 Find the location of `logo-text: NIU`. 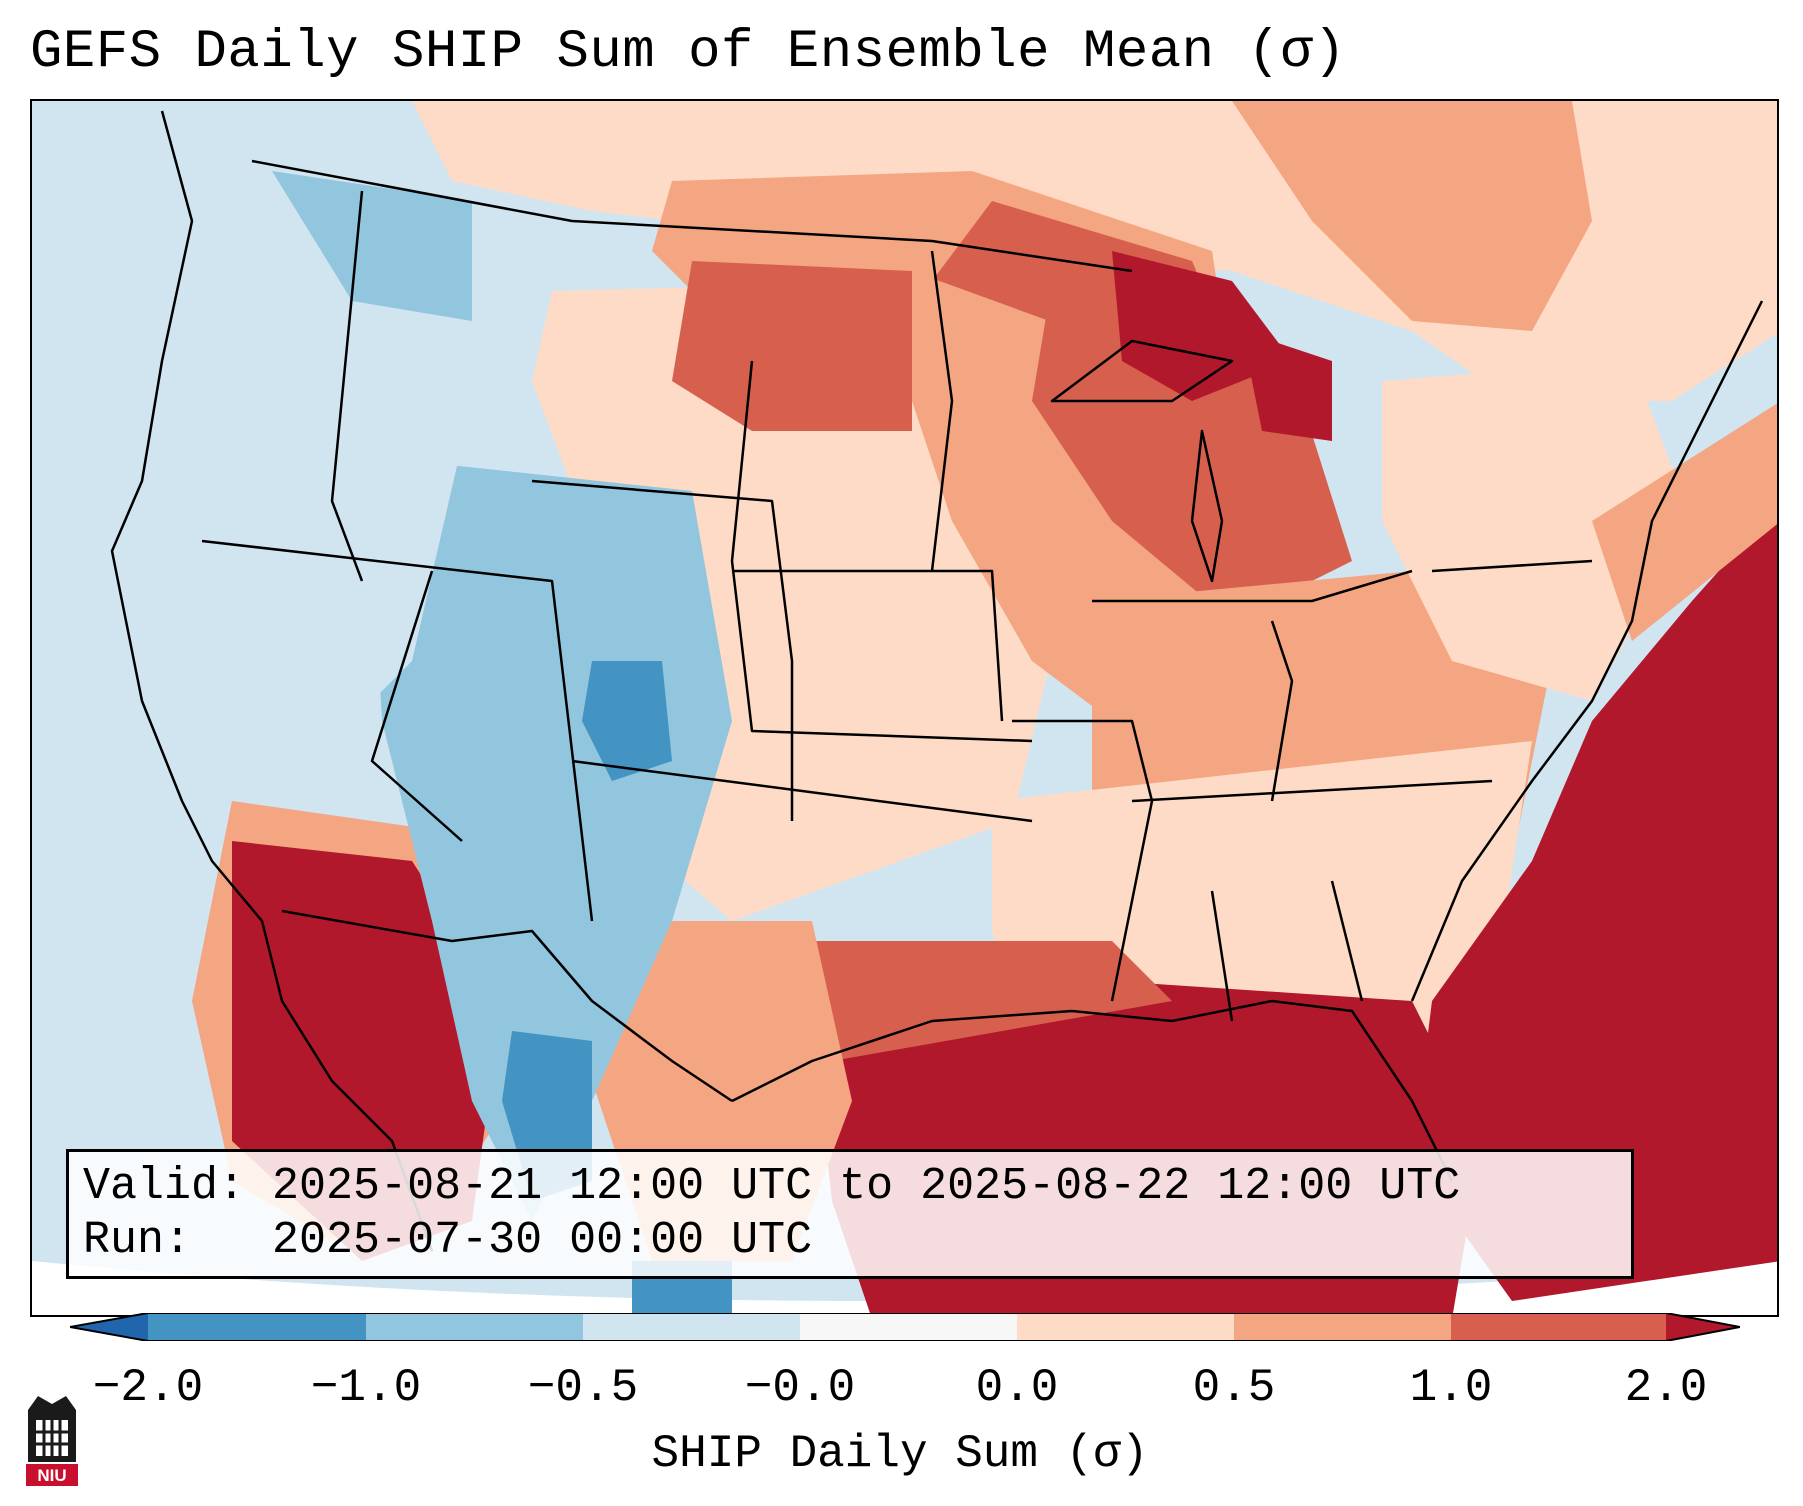

logo-text: NIU is located at coordinates (51, 1475).